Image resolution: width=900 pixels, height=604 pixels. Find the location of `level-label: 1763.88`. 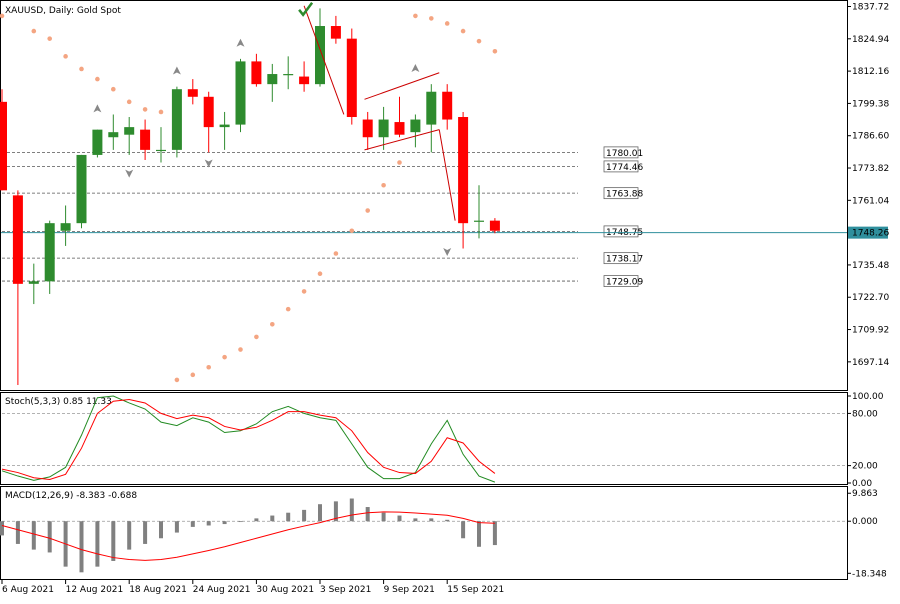

level-label: 1763.88 is located at coordinates (624, 195).